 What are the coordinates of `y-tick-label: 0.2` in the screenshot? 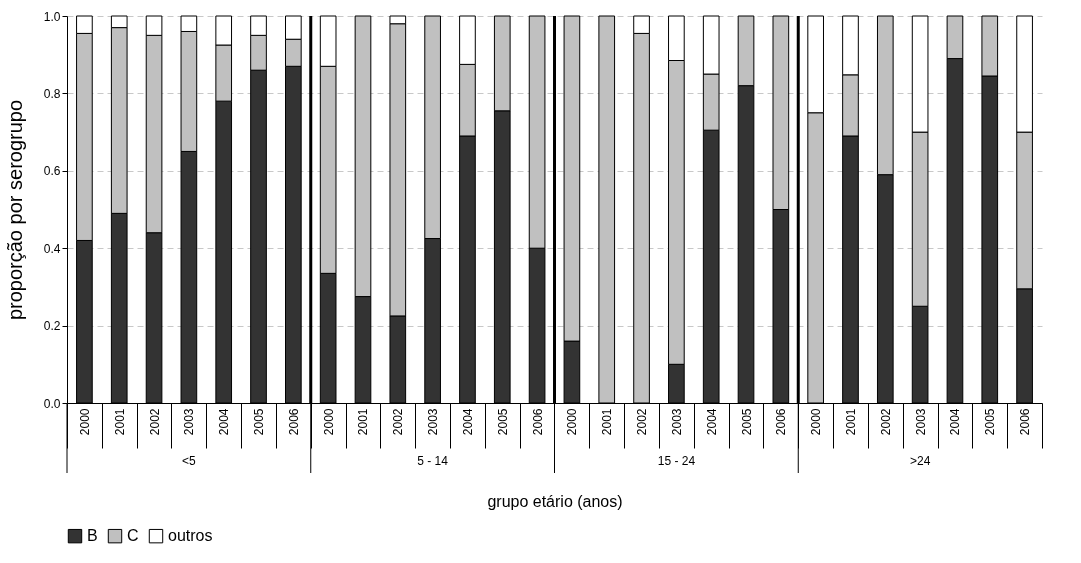 It's located at (52, 326).